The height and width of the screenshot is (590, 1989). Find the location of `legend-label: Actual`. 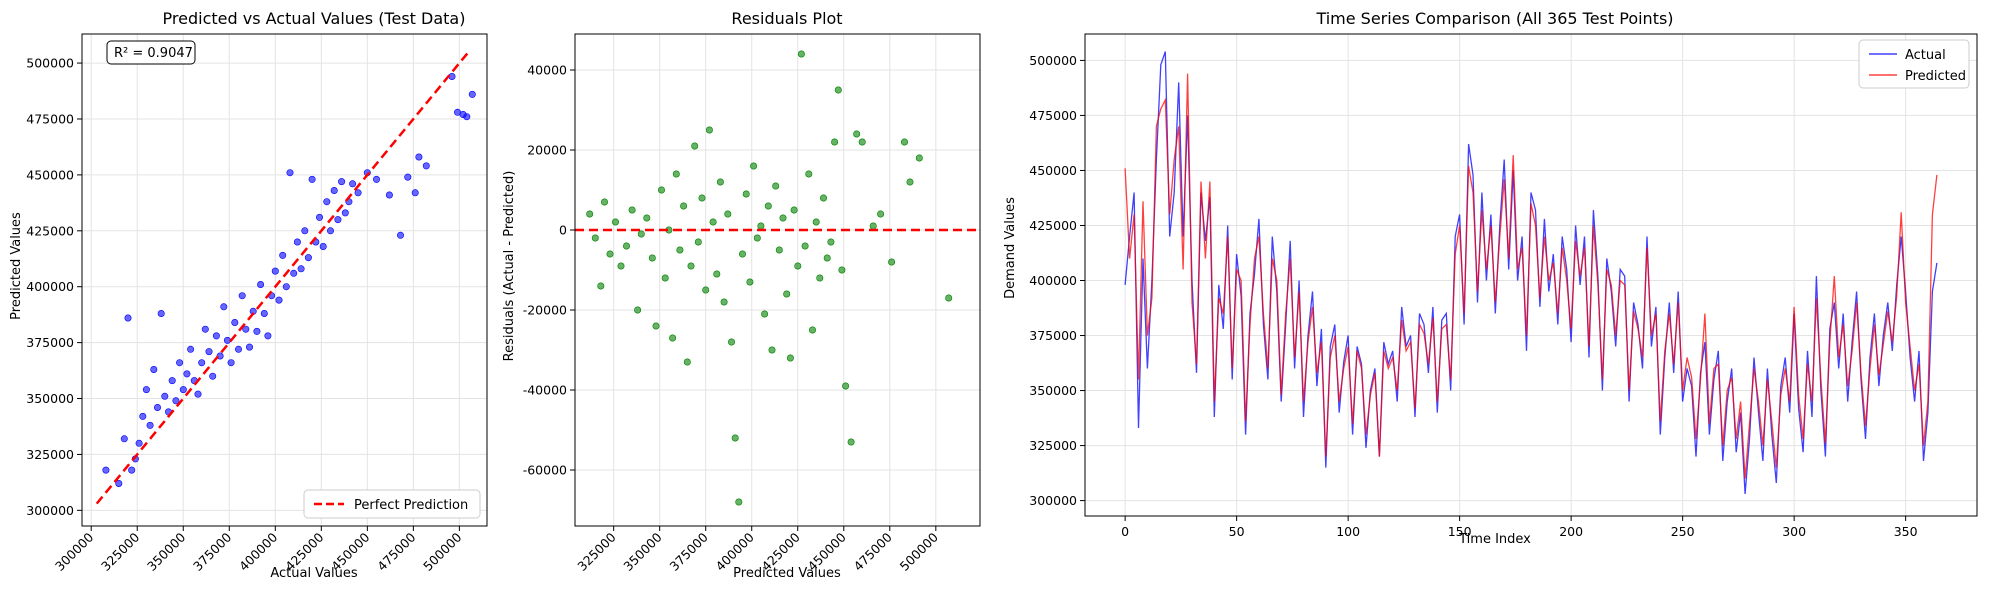

legend-label: Actual is located at coordinates (1925, 55).